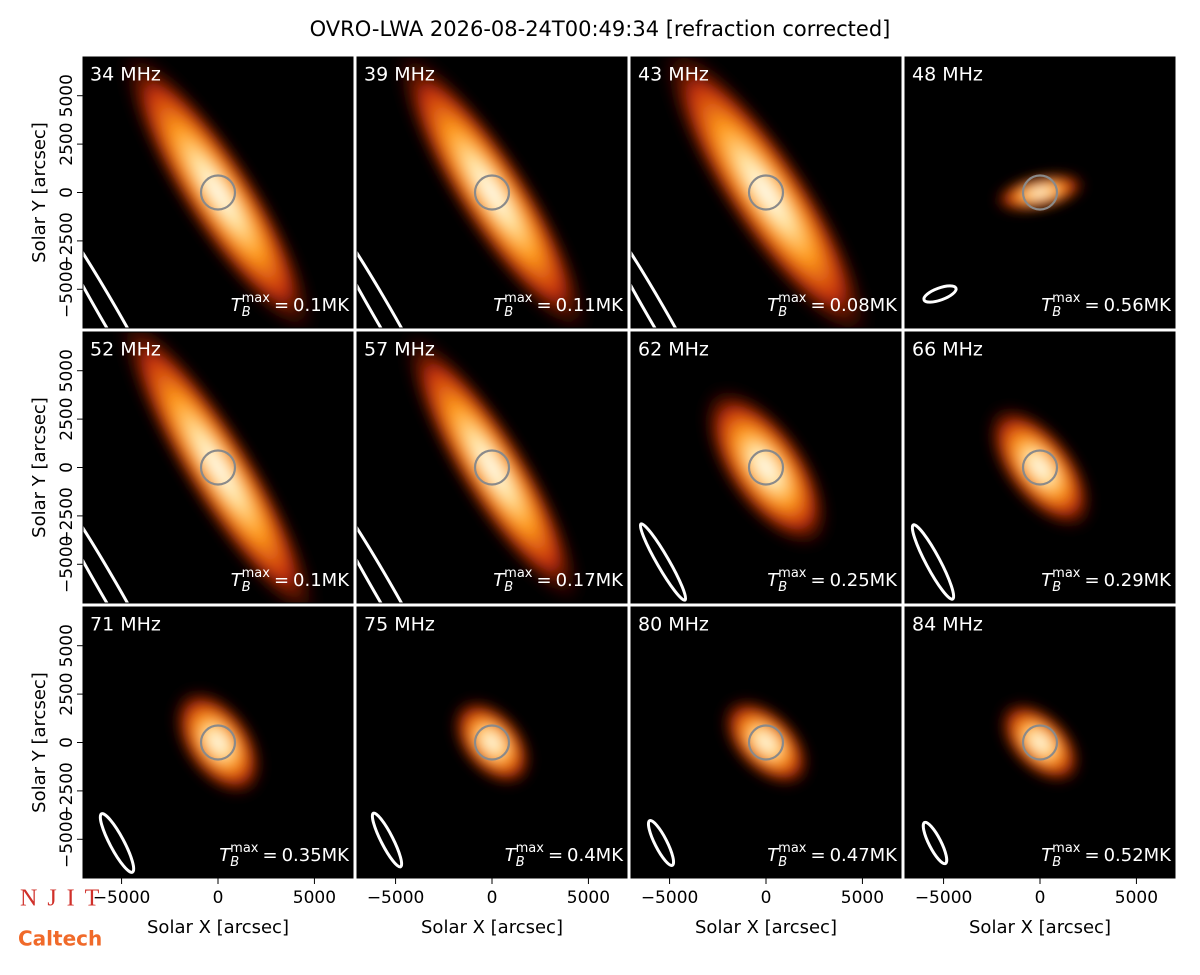 The width and height of the screenshot is (1200, 975). What do you see at coordinates (39, 192) in the screenshot?
I see `y-axis-label: Solar Y [arcsec]` at bounding box center [39, 192].